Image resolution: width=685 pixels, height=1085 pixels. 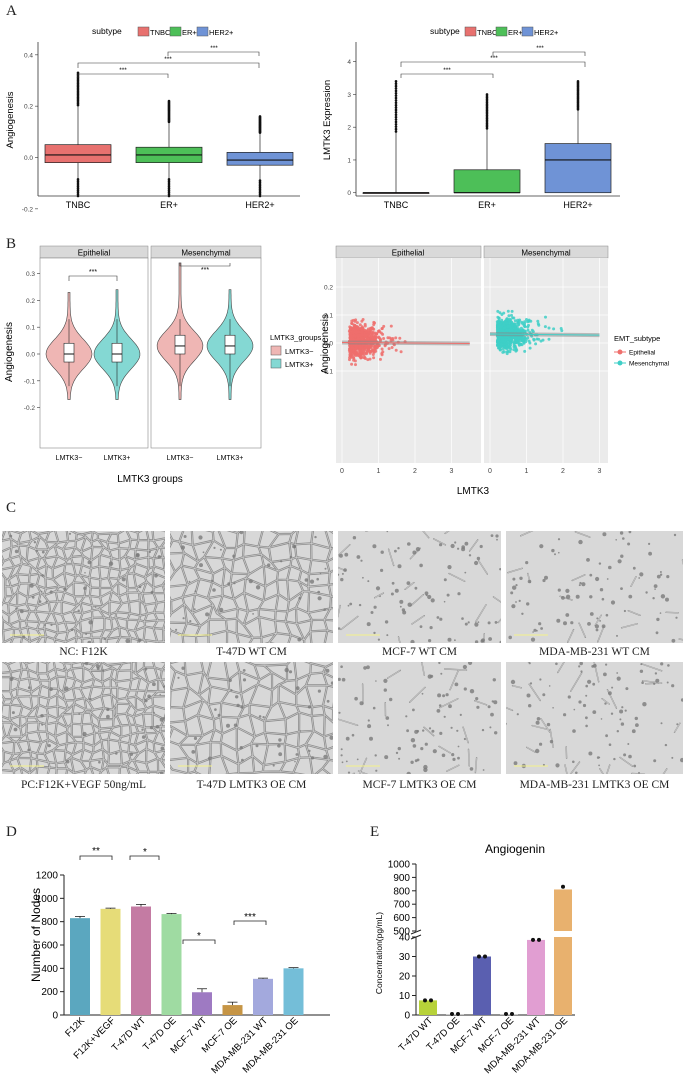 What do you see at coordinates (419, 652) in the screenshot?
I see `caption-mcf7-wt: MCF-7 WT CM` at bounding box center [419, 652].